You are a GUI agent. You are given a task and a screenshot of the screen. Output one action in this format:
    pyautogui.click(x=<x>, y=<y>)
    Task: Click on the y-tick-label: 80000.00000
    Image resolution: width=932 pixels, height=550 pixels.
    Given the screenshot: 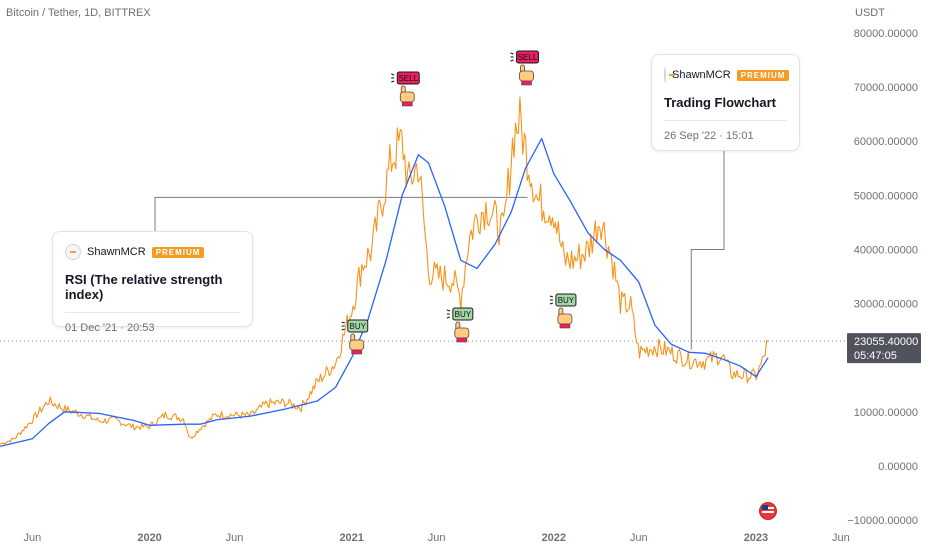 What is the action you would take?
    pyautogui.click(x=886, y=34)
    